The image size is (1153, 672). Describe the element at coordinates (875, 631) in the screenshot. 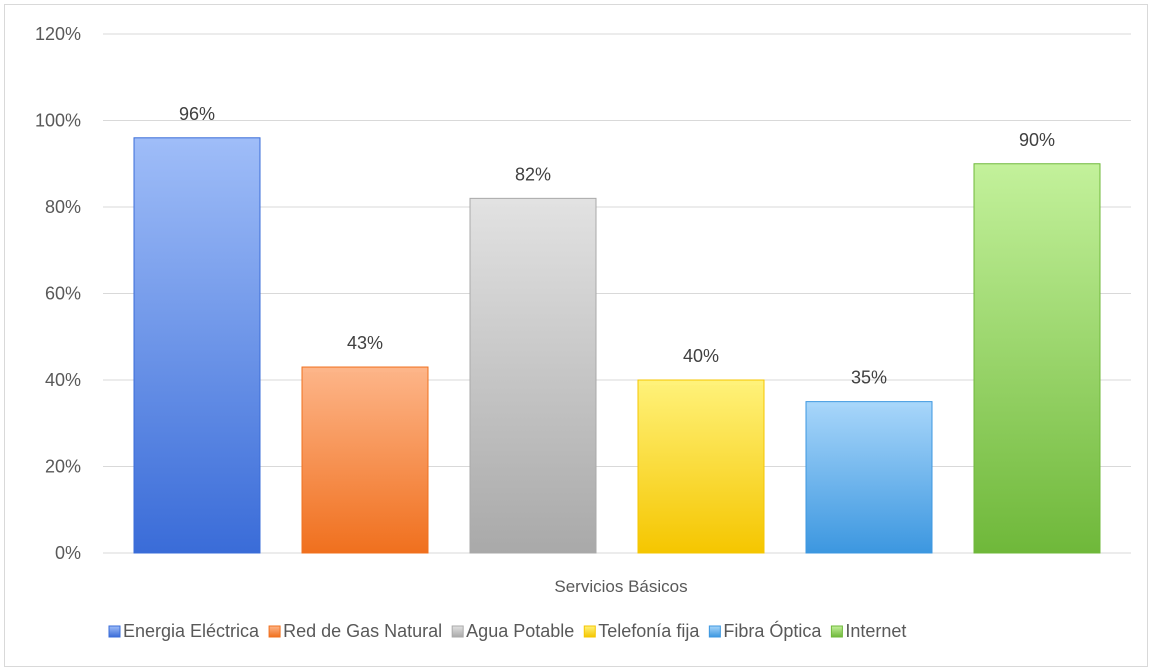

I see `legend-label: Internet` at that location.